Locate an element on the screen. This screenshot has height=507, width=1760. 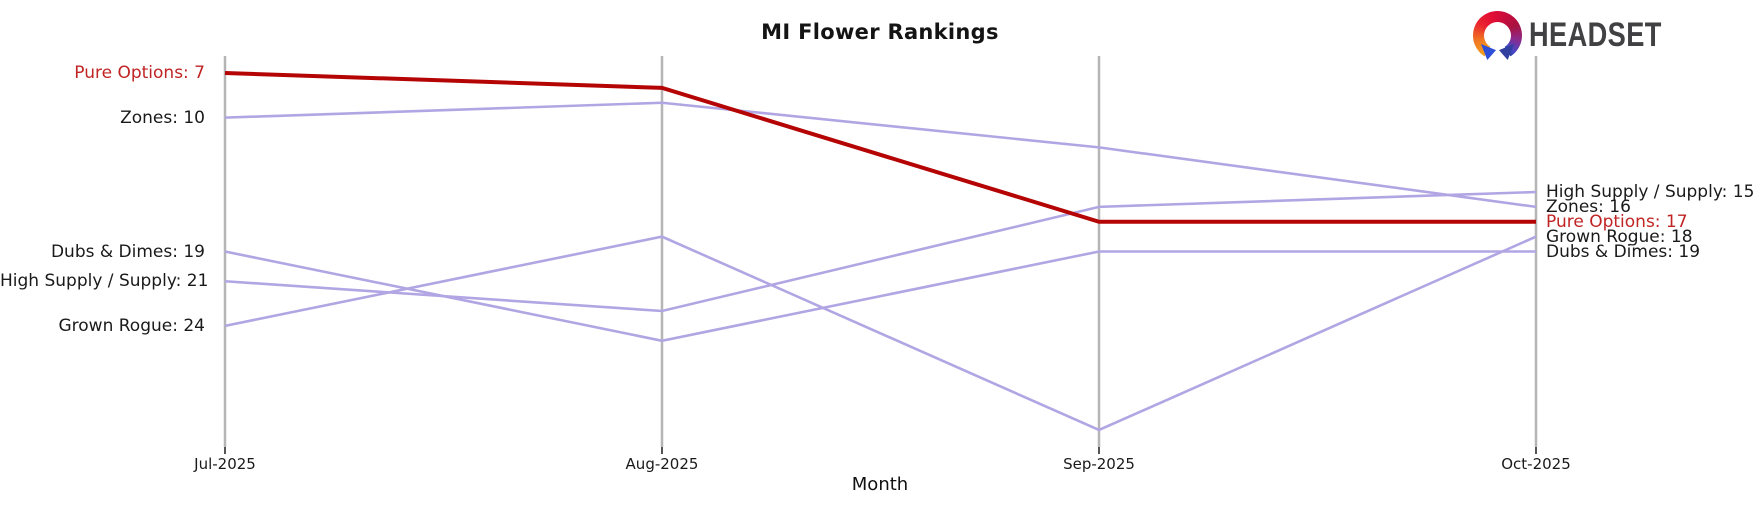
left-label-pure-options: Pure Options: 7 is located at coordinates (139, 73).